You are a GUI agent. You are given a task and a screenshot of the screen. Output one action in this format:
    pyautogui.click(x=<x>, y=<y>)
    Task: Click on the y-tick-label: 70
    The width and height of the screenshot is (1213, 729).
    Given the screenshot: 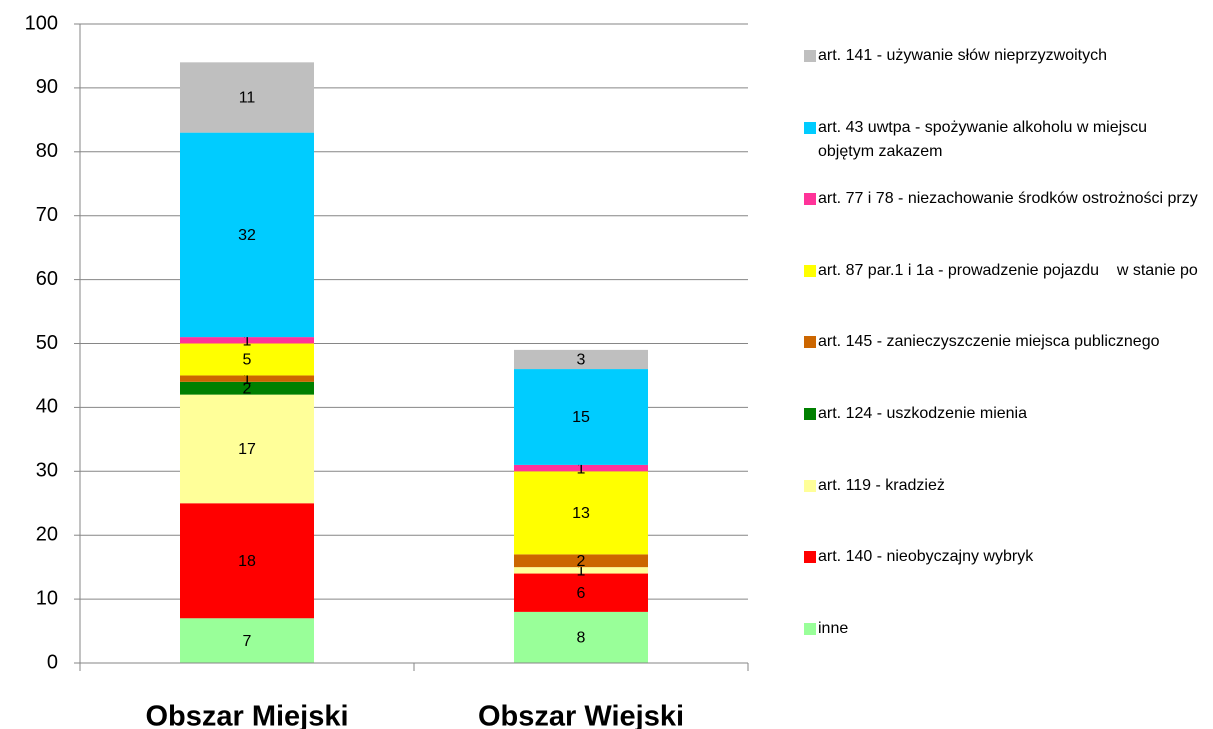 What is the action you would take?
    pyautogui.click(x=47, y=215)
    